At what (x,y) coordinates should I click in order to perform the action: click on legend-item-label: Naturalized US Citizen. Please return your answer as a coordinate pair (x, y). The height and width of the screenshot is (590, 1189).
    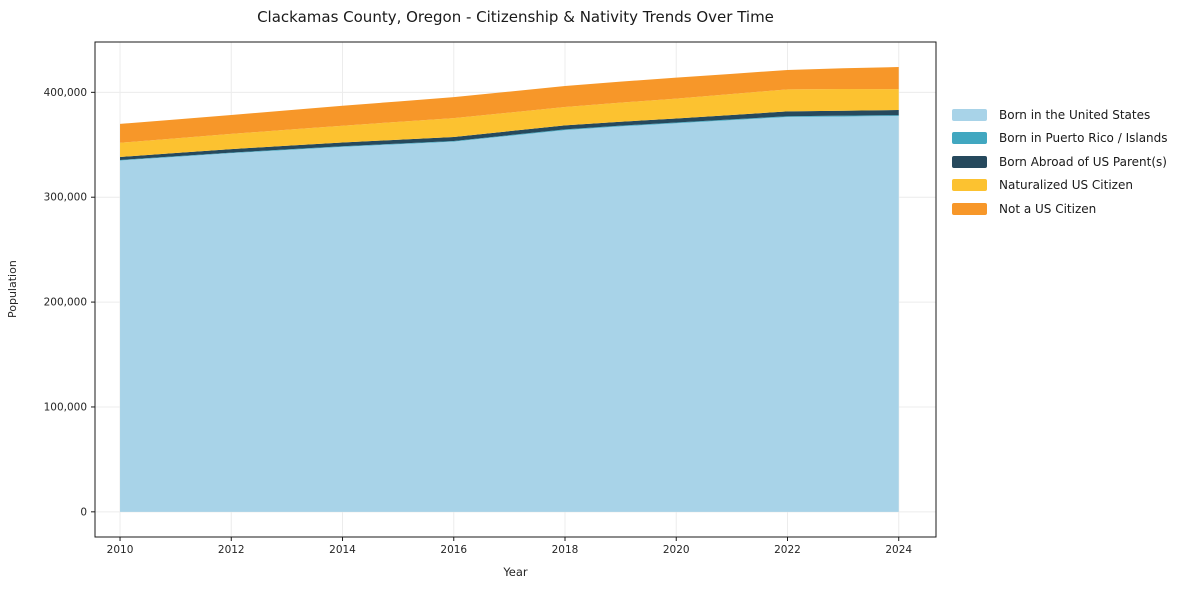
    Looking at the image, I should click on (1066, 185).